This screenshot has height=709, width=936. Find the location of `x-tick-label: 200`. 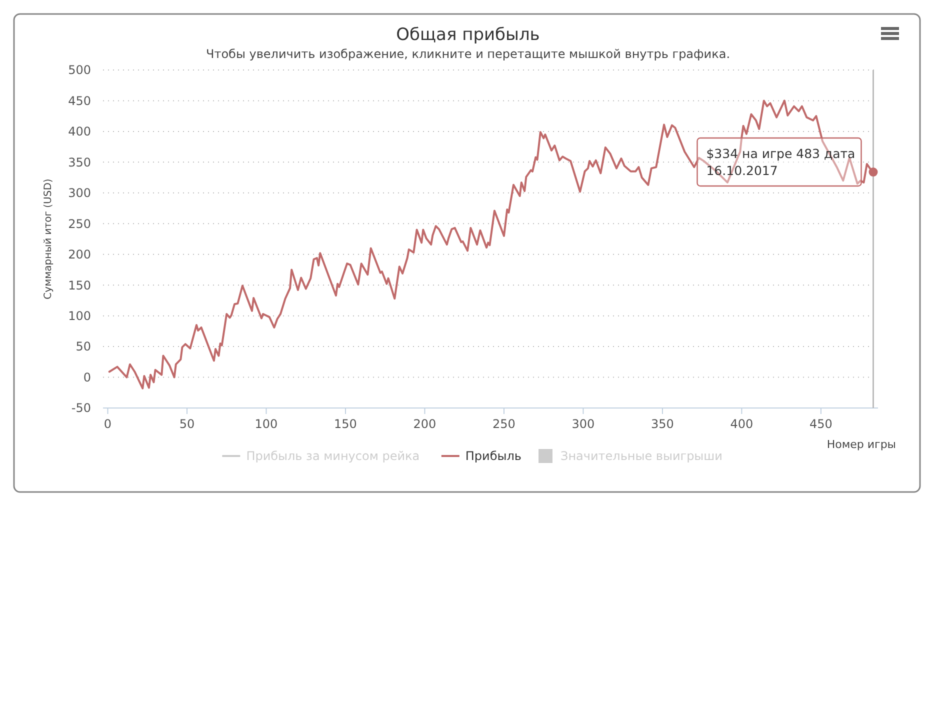

x-tick-label: 200 is located at coordinates (424, 424).